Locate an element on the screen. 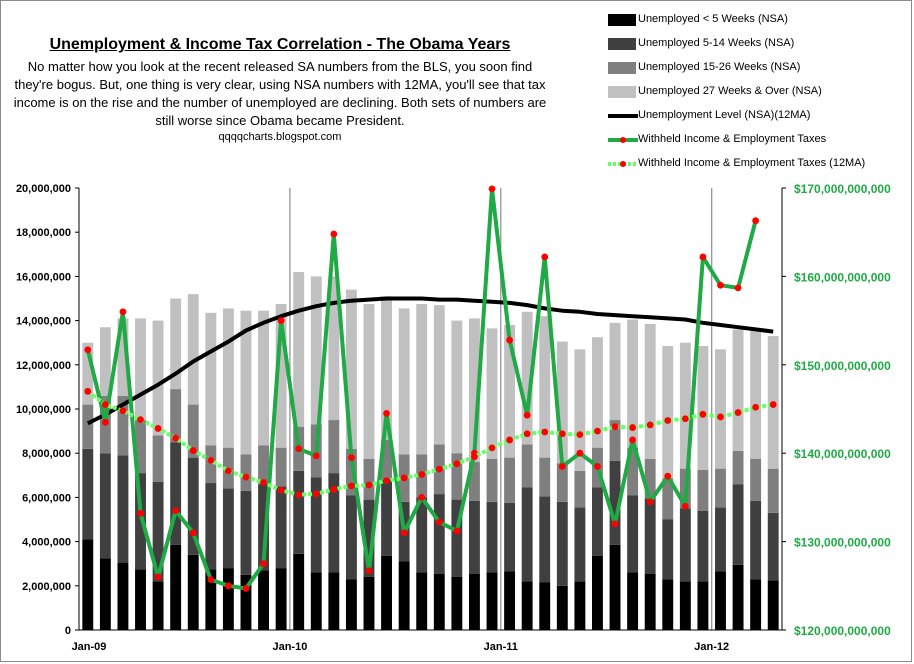  x-tick-label: Jan-11 is located at coordinates (501, 647).